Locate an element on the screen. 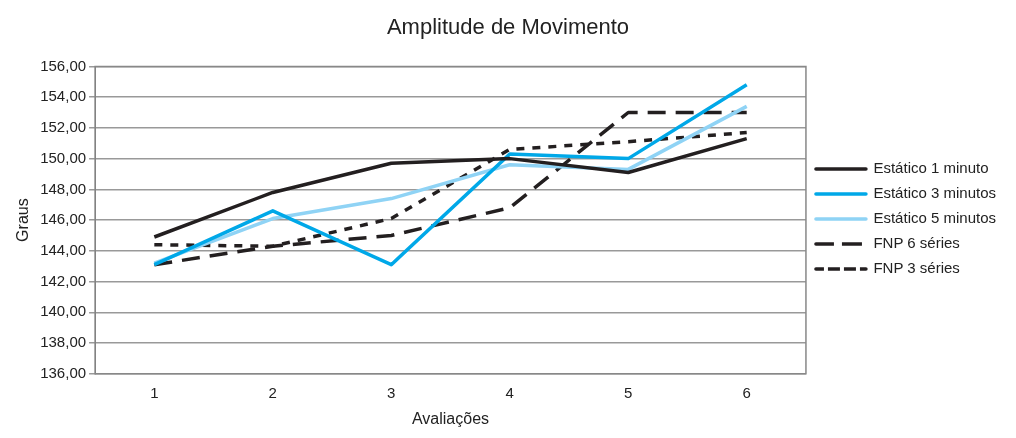  chart-title: Amplitude de Movimento is located at coordinates (508, 27).